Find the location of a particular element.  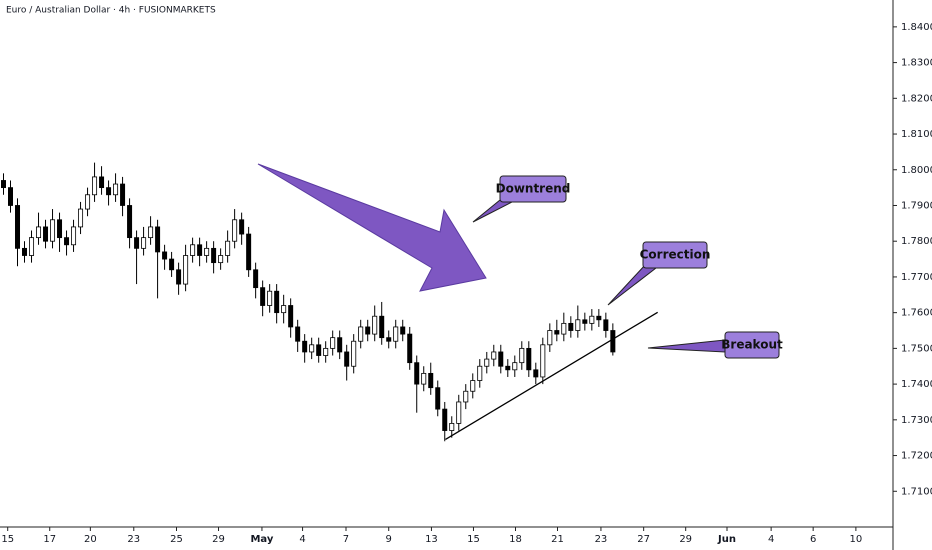

y-tick-label: 1.84000 is located at coordinates (916, 27).